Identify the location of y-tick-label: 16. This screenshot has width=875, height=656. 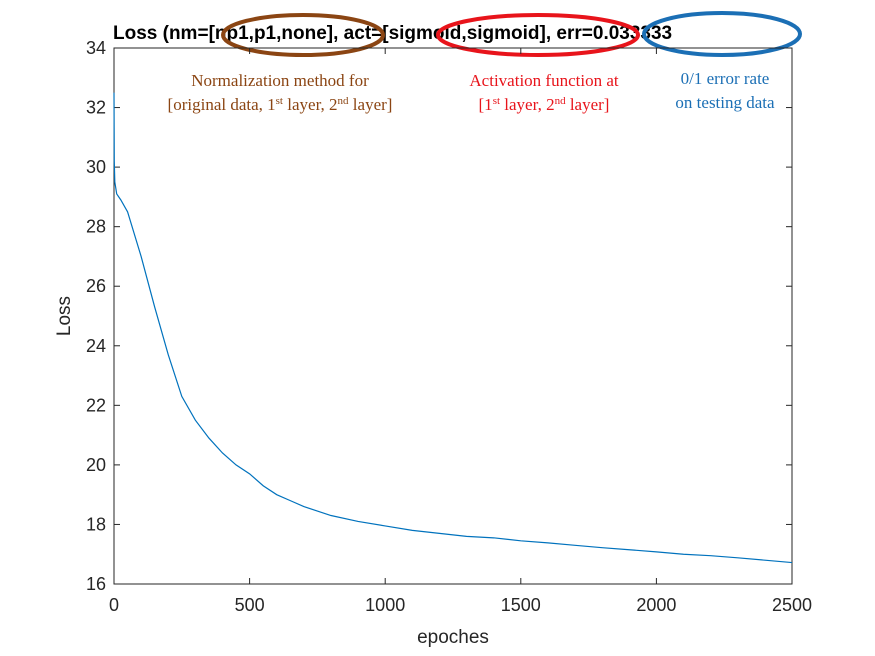
(96, 584).